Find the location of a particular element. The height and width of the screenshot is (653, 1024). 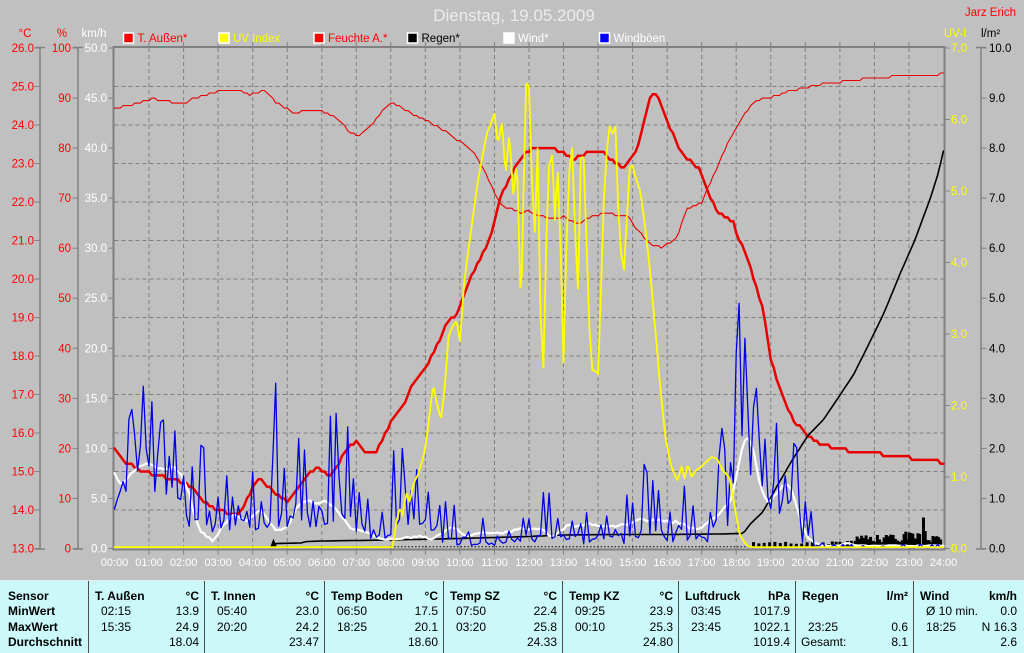

svg-text: °C is located at coordinates (25, 34).